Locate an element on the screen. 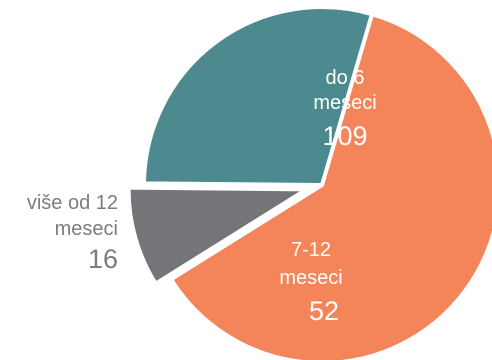 The height and width of the screenshot is (360, 492). label-7-12-line2: meseci is located at coordinates (310, 278).